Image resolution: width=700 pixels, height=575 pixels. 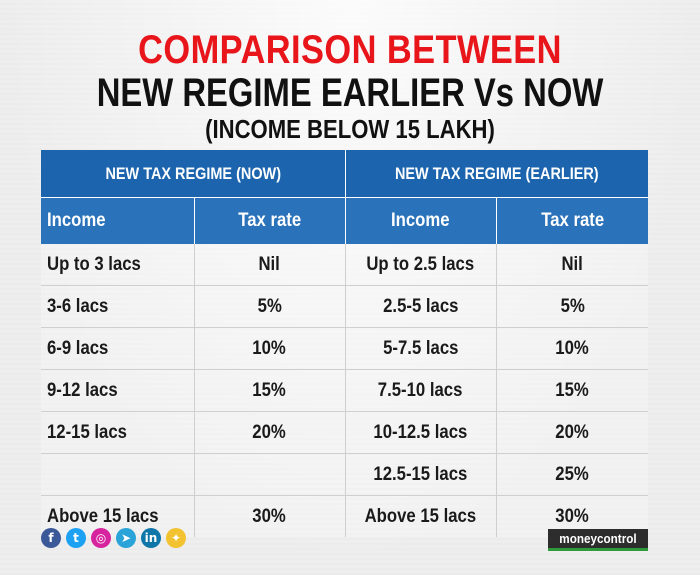 I want to click on cell-income-now: 12-15 lacs, so click(x=118, y=432).